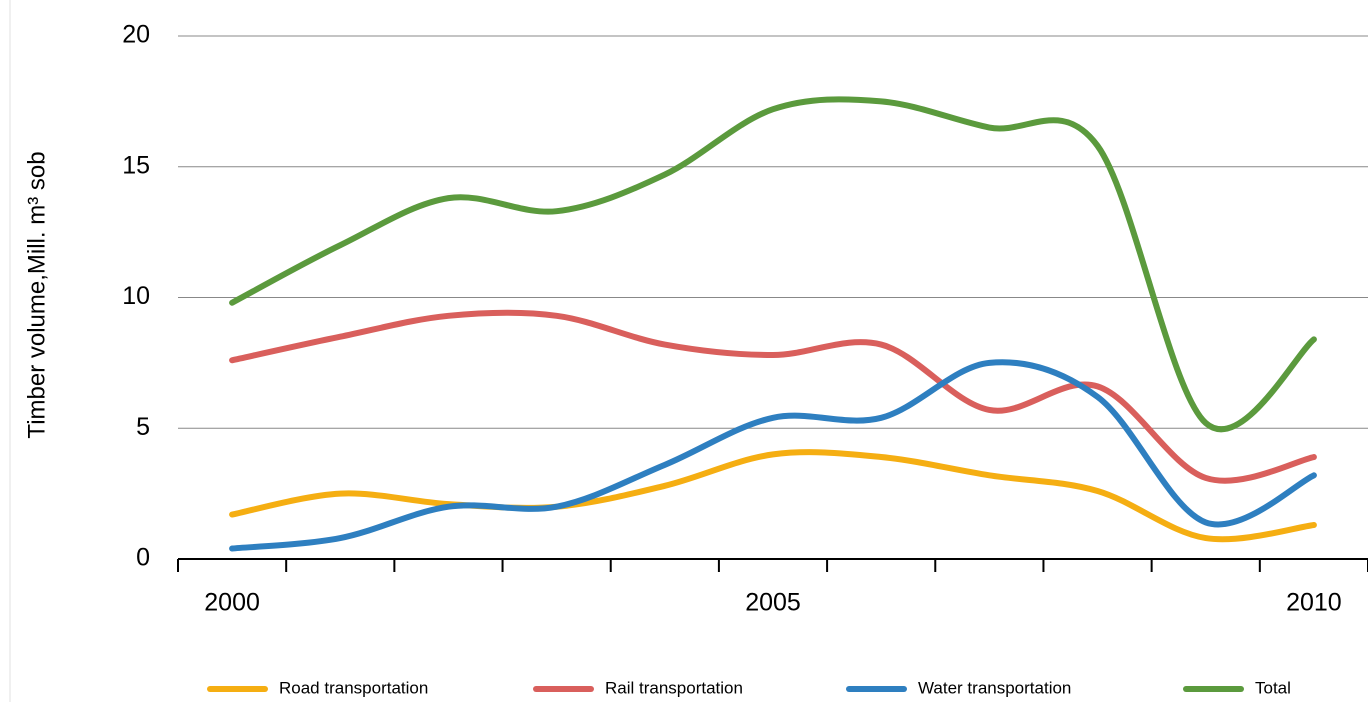 Image resolution: width=1368 pixels, height=702 pixels. What do you see at coordinates (36, 294) in the screenshot?
I see `y-axis-title: Timber volume,Mill. m³ sob` at bounding box center [36, 294].